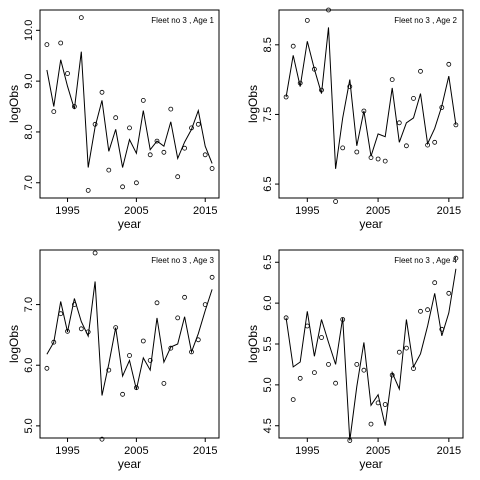 The width and height of the screenshot is (480, 480). Describe the element at coordinates (31, 105) in the screenshot. I see `y-ticks: 7.0 8.0 9.0 10.0` at that location.